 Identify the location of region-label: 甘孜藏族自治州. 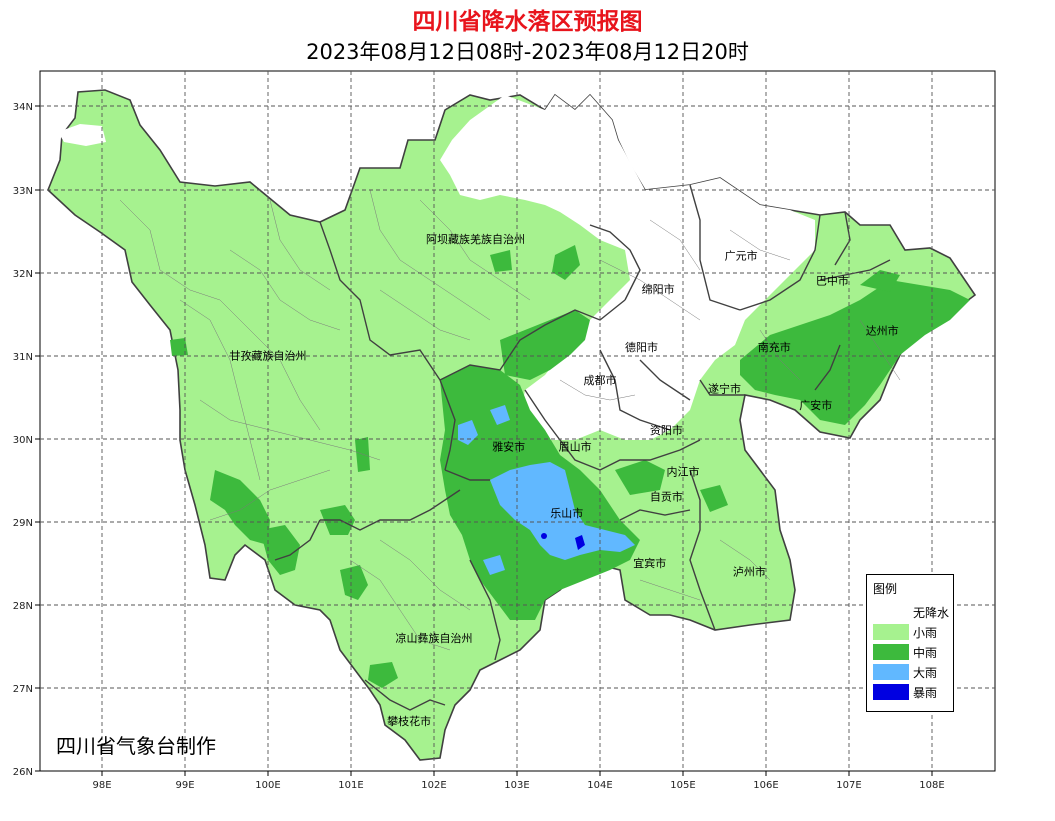
(268, 355).